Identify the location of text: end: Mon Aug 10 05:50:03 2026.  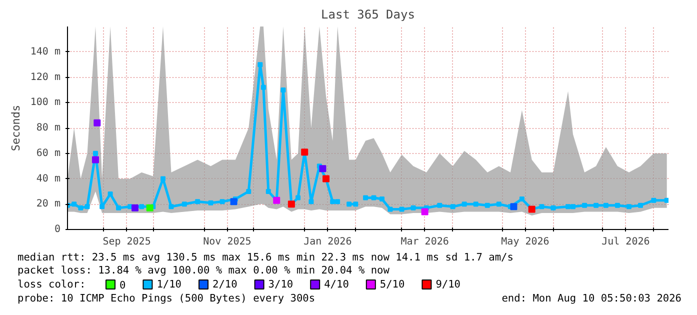
(592, 298).